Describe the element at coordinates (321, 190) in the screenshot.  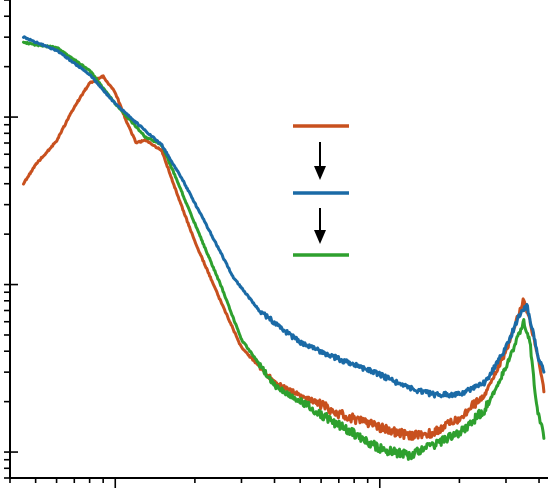
I see `legend` at that location.